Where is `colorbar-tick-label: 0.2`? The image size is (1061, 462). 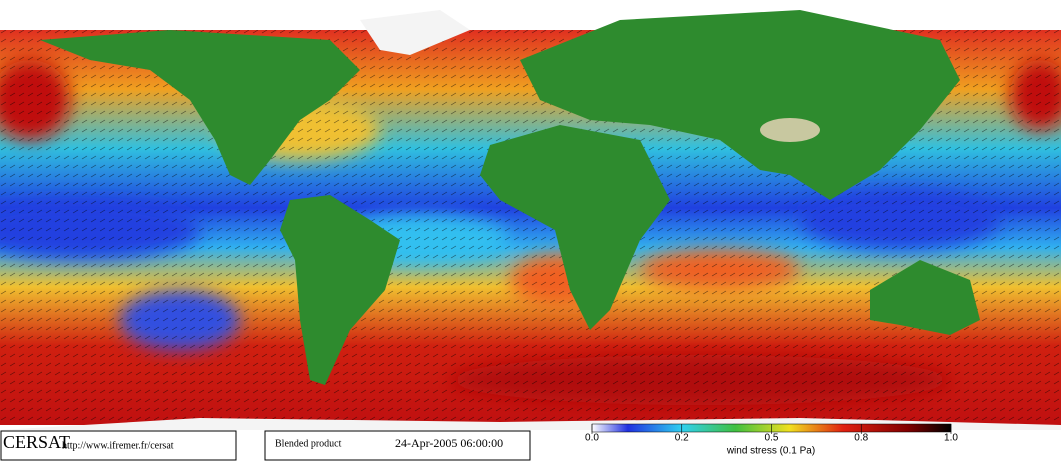 colorbar-tick-label: 0.2 is located at coordinates (682, 438).